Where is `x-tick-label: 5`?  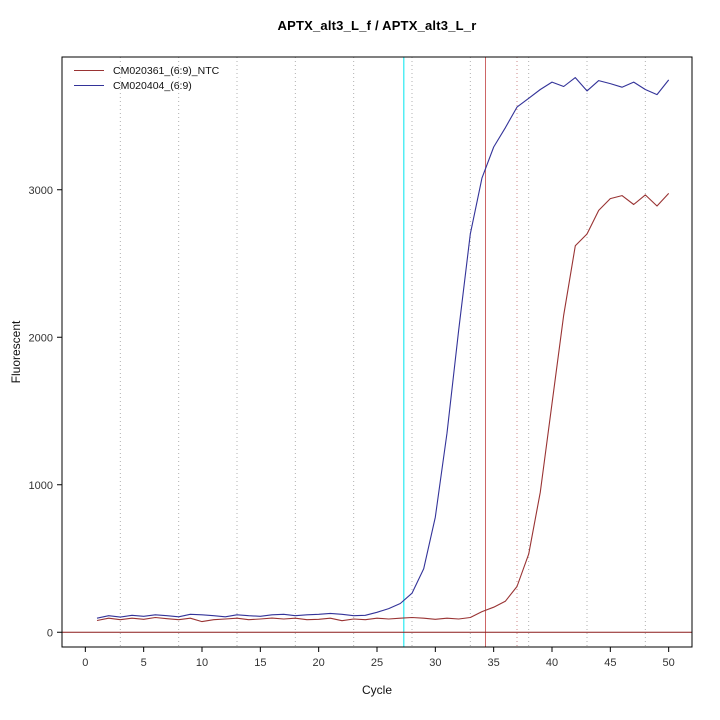
x-tick-label: 5 is located at coordinates (144, 663).